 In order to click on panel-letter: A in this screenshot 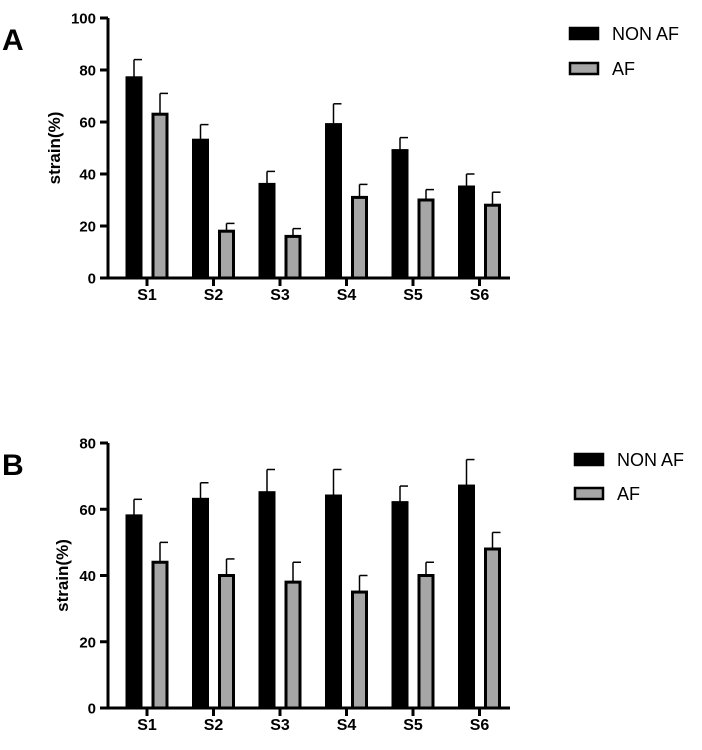, I will do `click(13, 40)`.